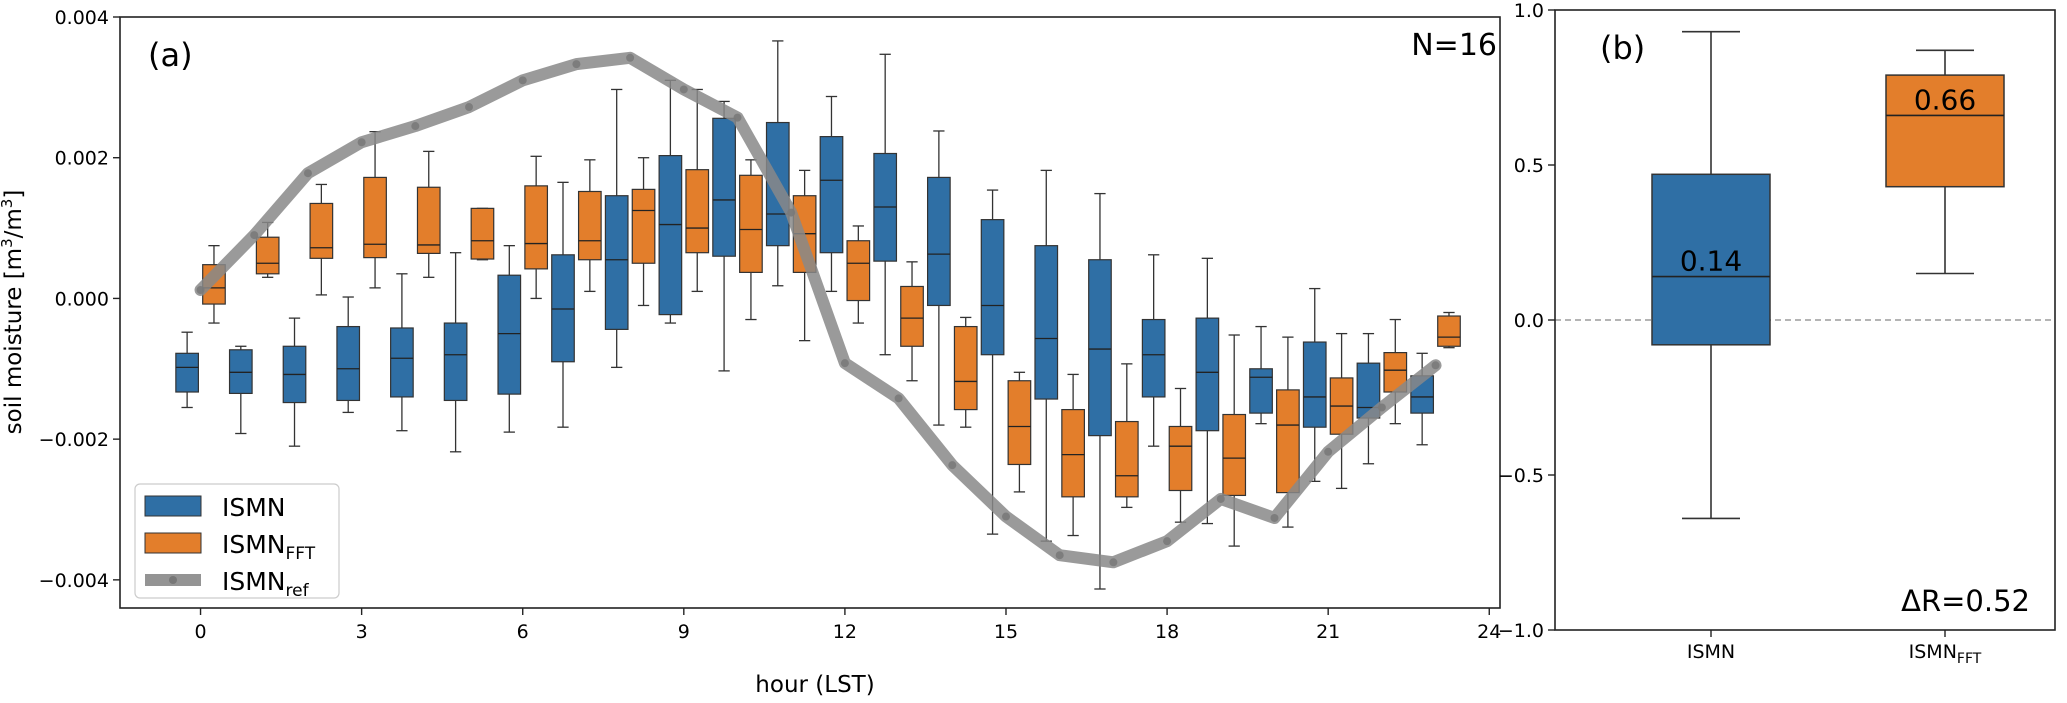 The width and height of the screenshot is (2067, 703). I want to click on ref-point-h6, so click(522, 80).